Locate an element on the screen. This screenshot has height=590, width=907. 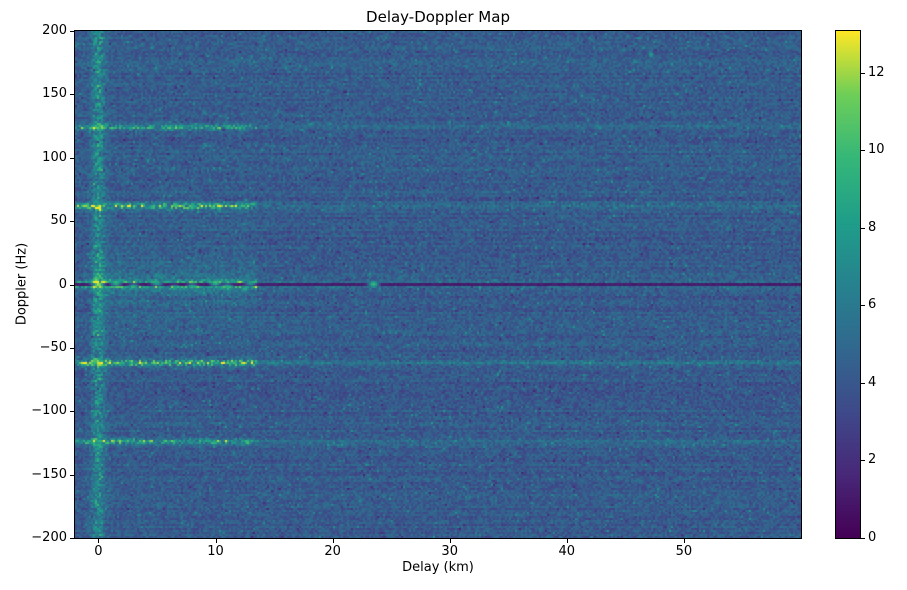
y-tick-label: −50 is located at coordinates (53, 347).